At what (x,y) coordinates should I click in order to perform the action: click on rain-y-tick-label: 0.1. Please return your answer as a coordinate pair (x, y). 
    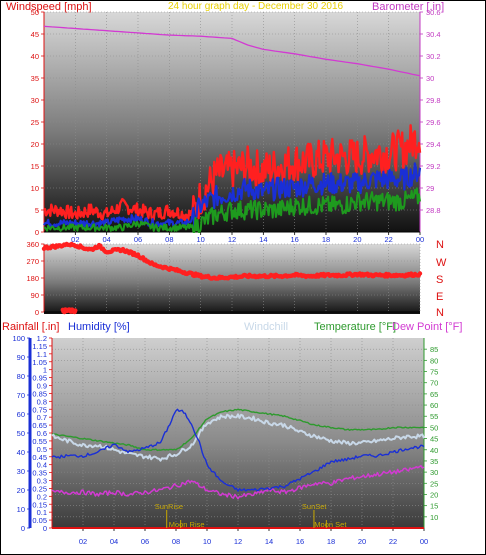
    Looking at the image, I should click on (42, 512).